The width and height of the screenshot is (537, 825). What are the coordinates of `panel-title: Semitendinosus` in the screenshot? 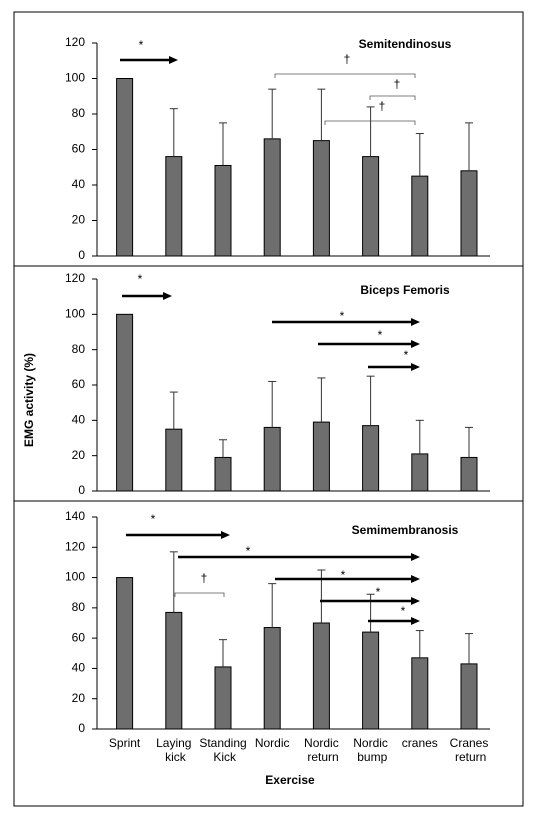 It's located at (405, 44).